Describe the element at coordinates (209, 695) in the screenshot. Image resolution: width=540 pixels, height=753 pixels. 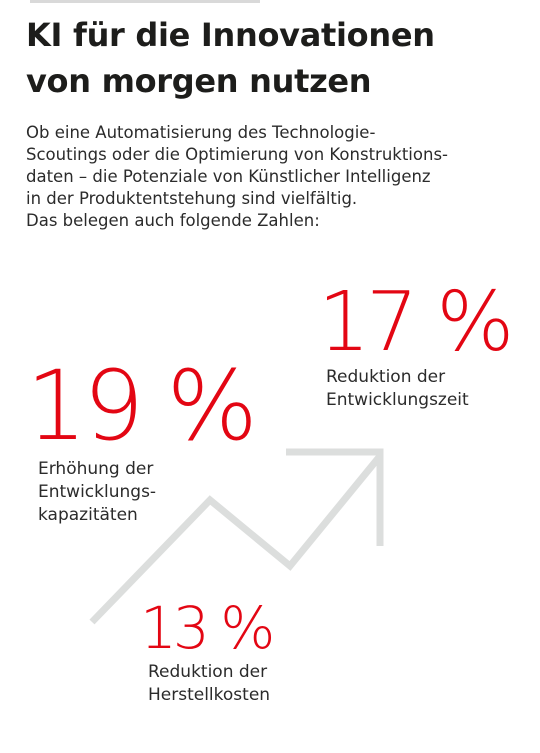
I see `stat-label-line: Herstellkosten` at that location.